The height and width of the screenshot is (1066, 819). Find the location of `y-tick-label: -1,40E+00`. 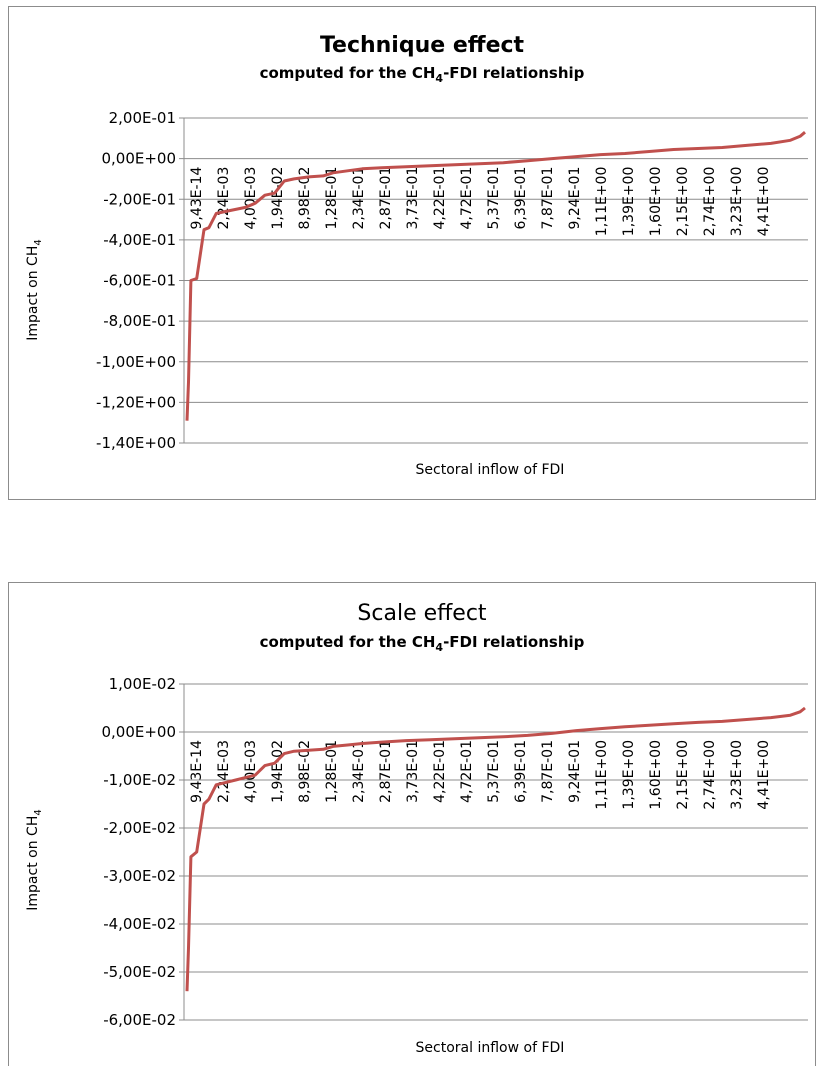

y-tick-label: -1,40E+00 is located at coordinates (136, 443).